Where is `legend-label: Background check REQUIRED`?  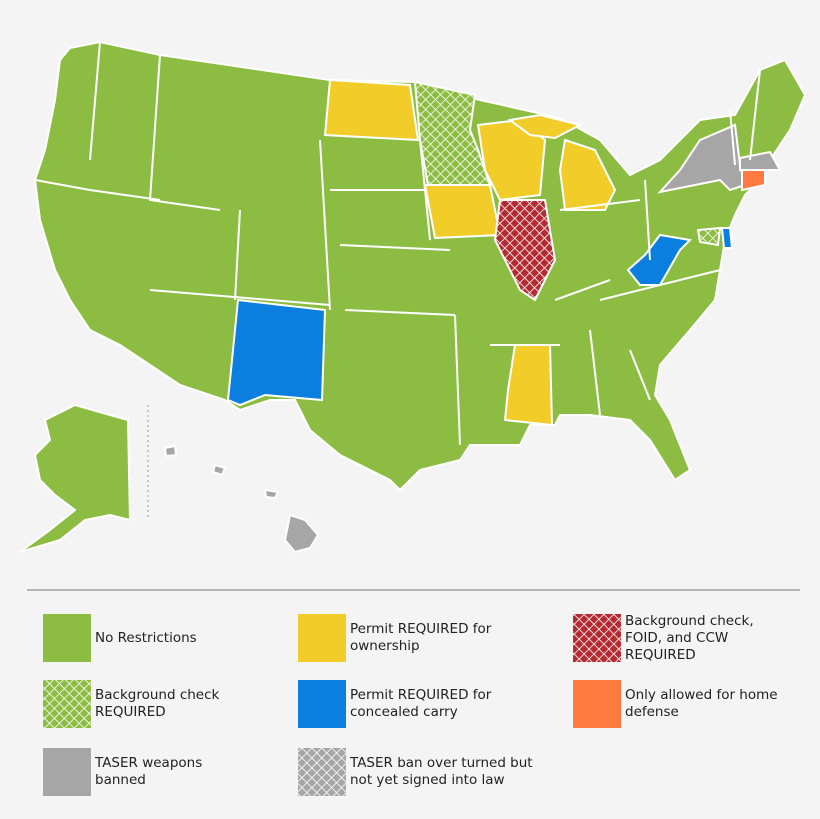
legend-label: Background check REQUIRED is located at coordinates (157, 703).